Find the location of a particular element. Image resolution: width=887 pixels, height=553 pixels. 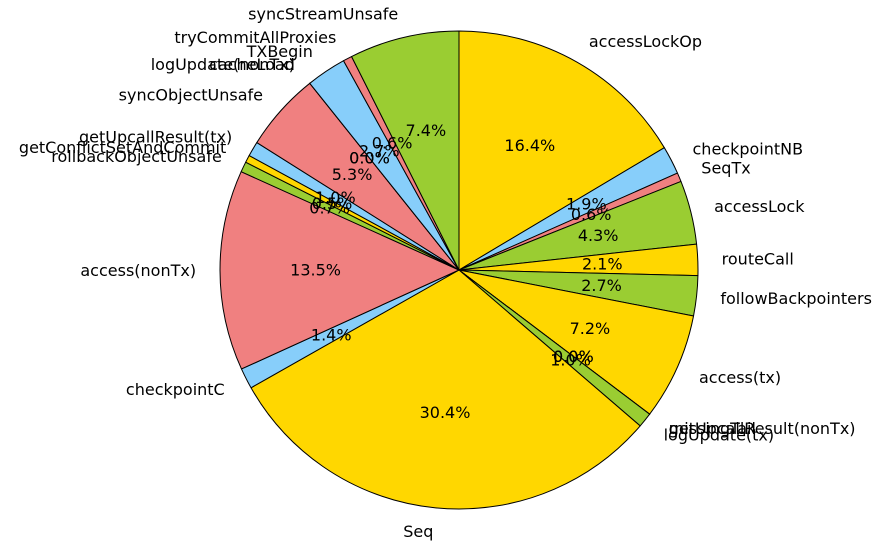

pie-slice-accesslockop is located at coordinates (561, 150).